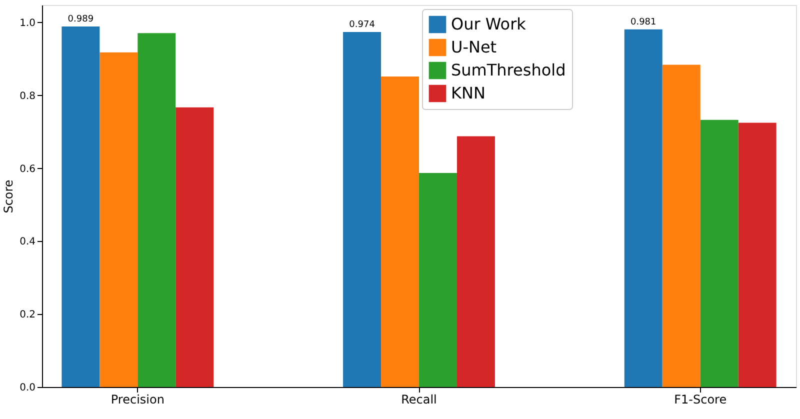  I want to click on y-axis-title: Score, so click(9, 197).